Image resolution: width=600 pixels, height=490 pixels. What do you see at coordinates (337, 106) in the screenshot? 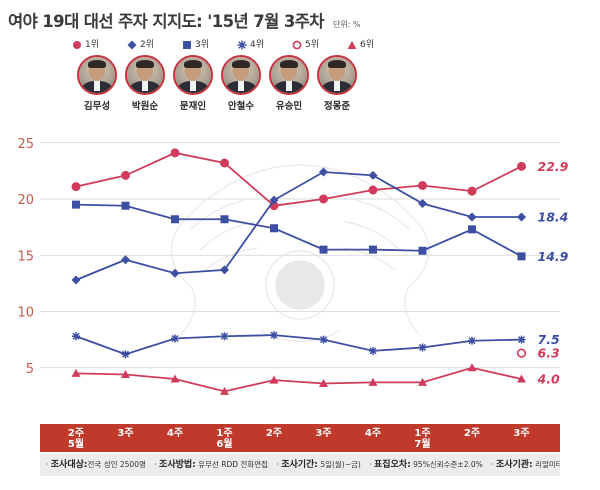
I see `candidate-name: 정몽준` at bounding box center [337, 106].